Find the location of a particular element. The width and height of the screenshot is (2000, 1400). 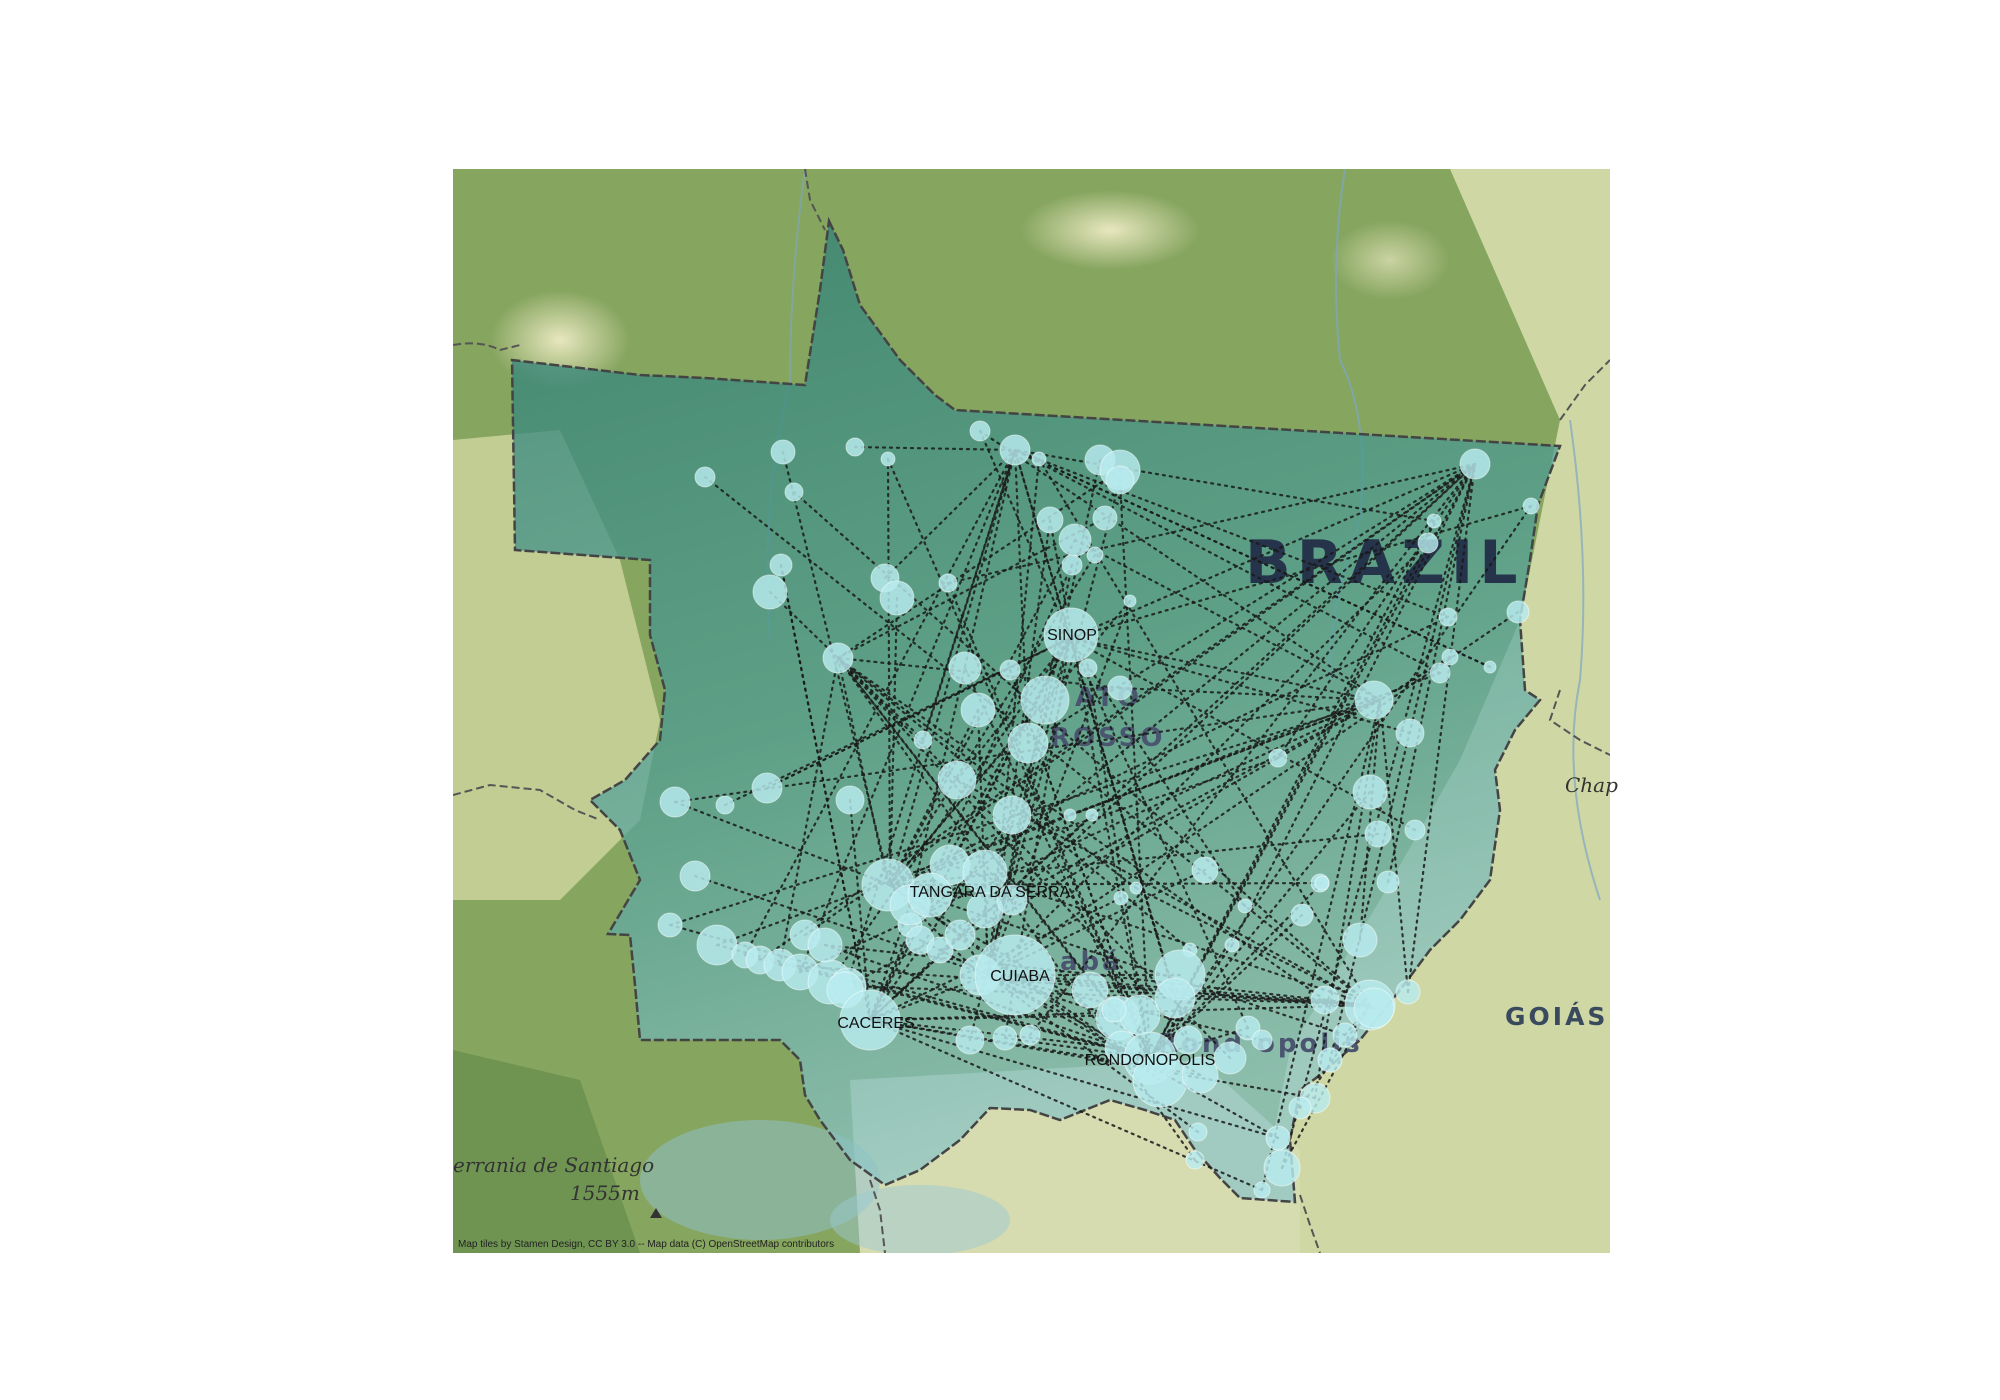

neighbor-state-label: GOIÁS is located at coordinates (1556, 1016).